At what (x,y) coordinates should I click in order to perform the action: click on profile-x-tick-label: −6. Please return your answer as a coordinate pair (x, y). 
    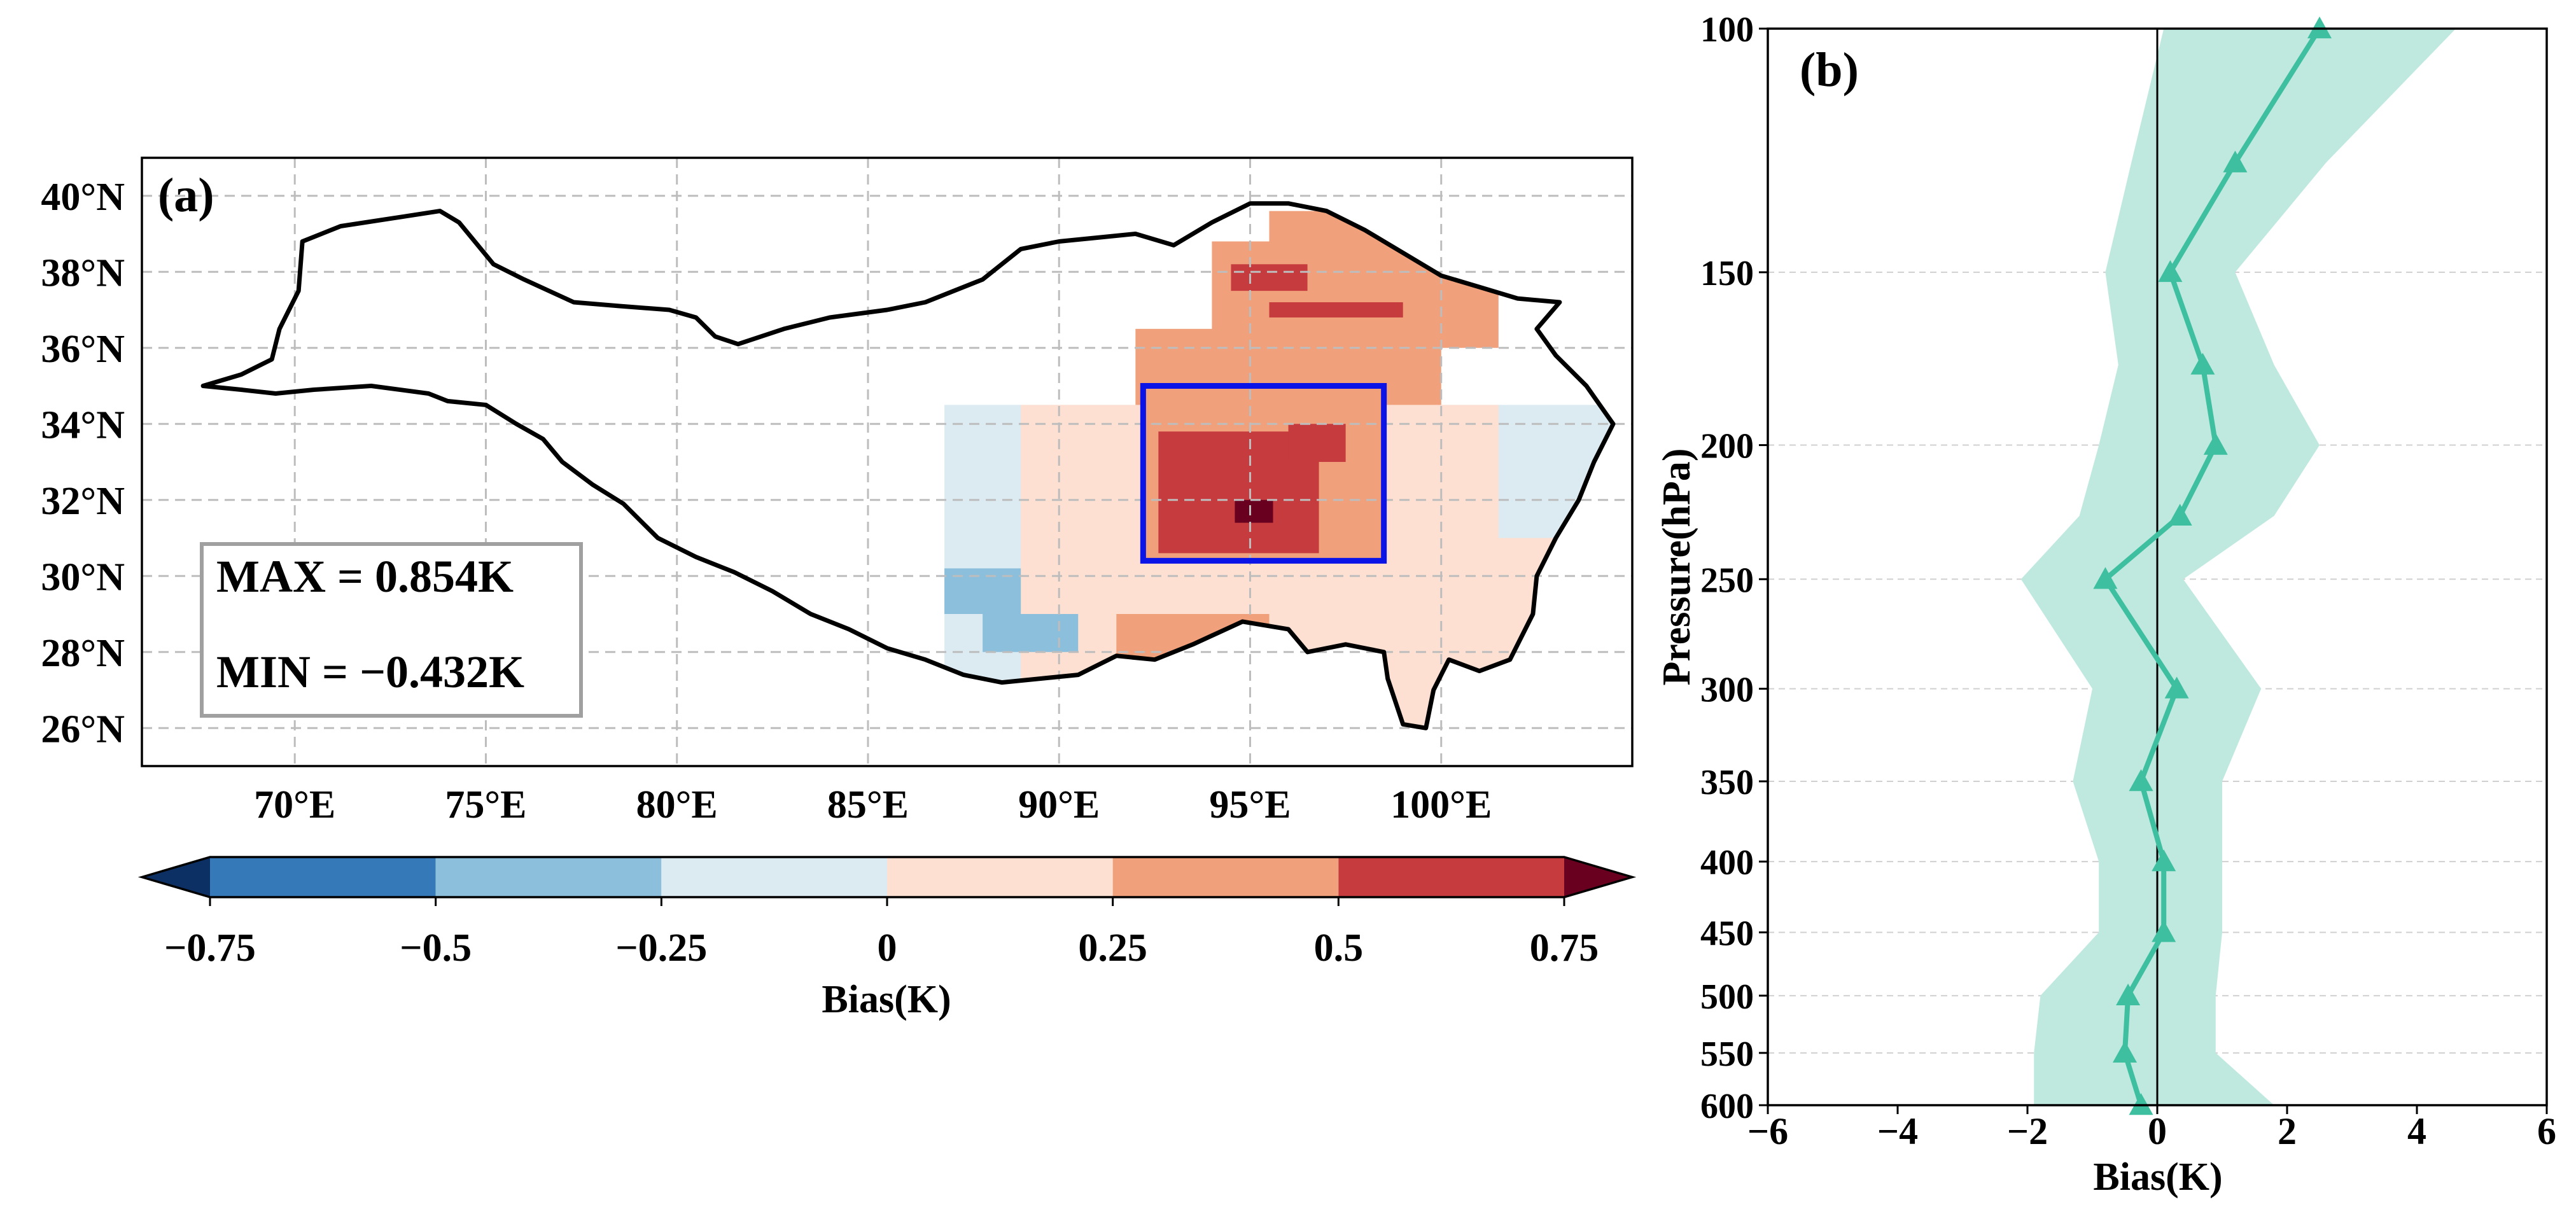
    Looking at the image, I should click on (1767, 1131).